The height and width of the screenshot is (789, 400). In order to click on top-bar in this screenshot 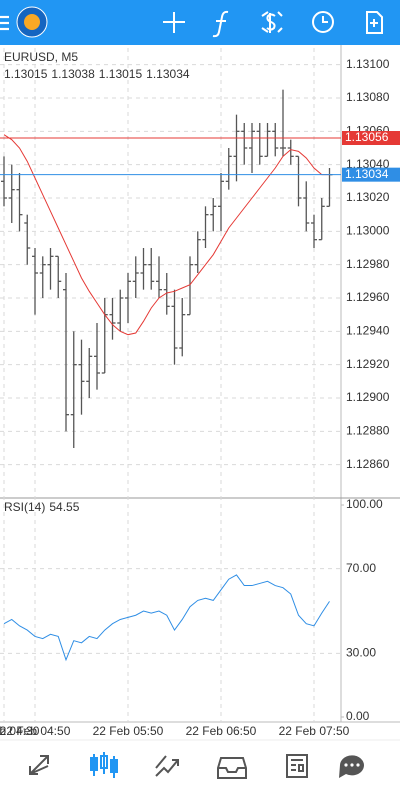, I will do `click(200, 22)`.